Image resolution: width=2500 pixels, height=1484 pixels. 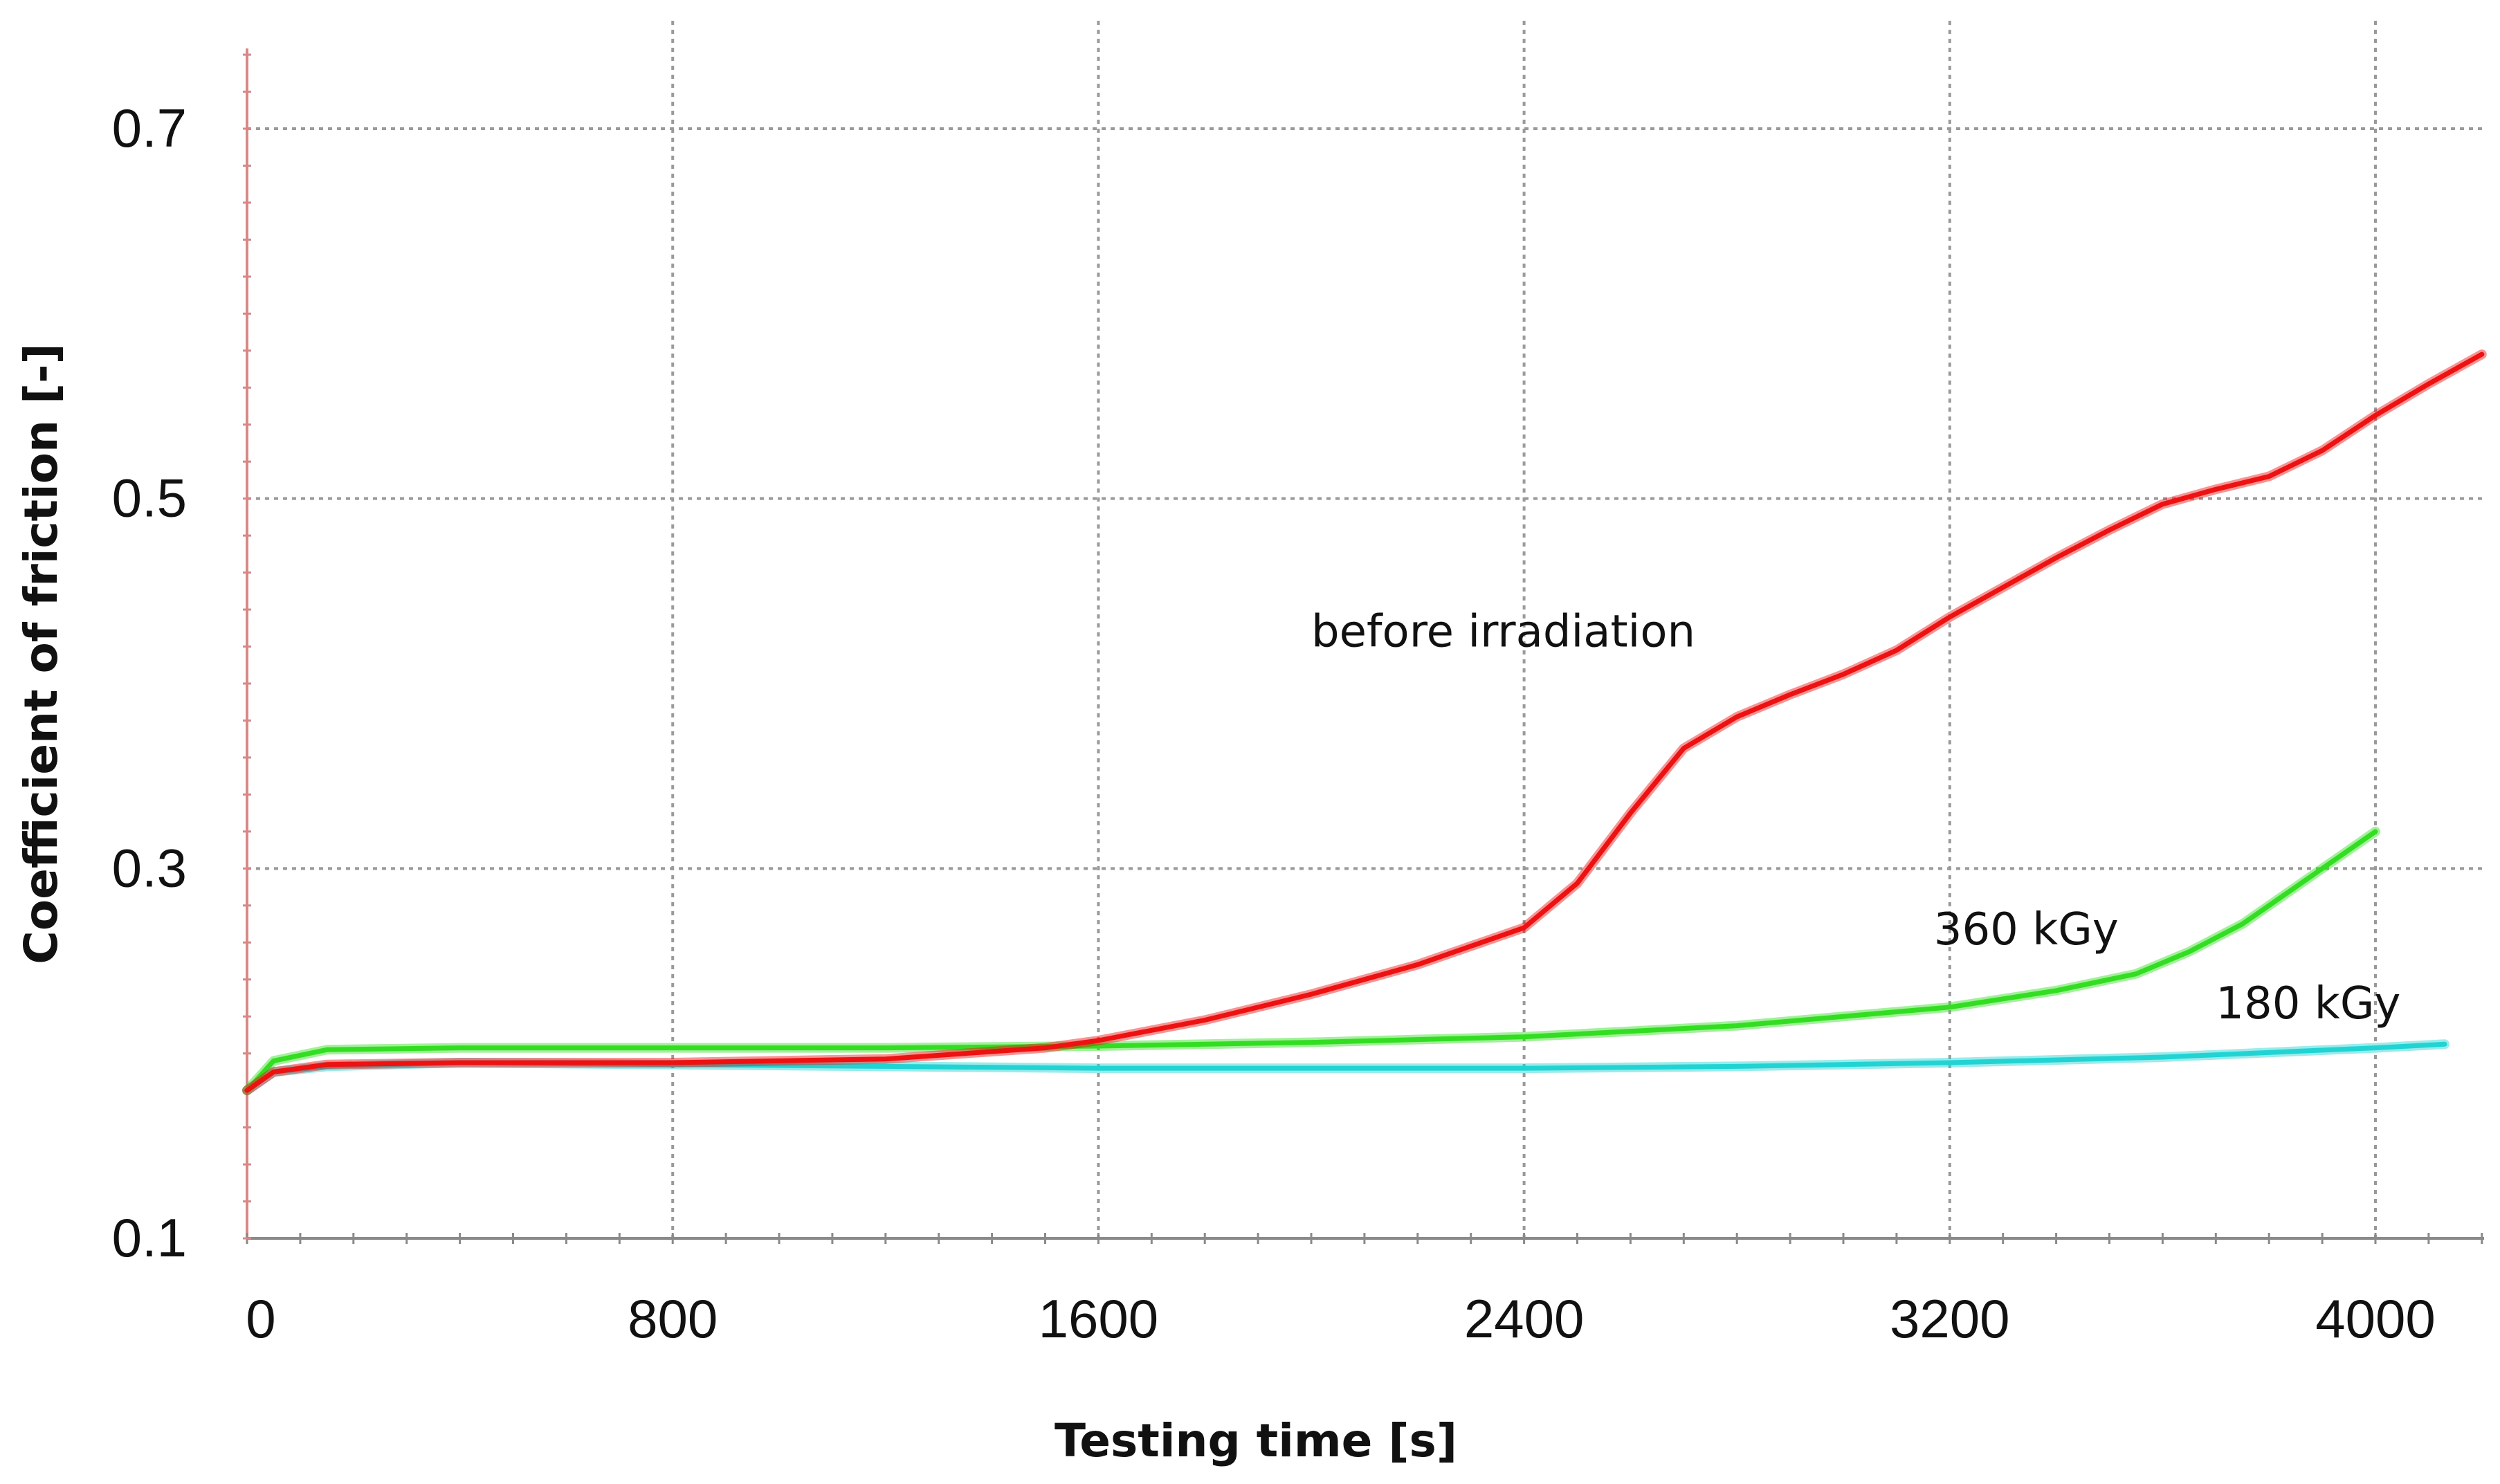 What do you see at coordinates (2308, 1003) in the screenshot?
I see `annotation-label: 180 kGy` at bounding box center [2308, 1003].